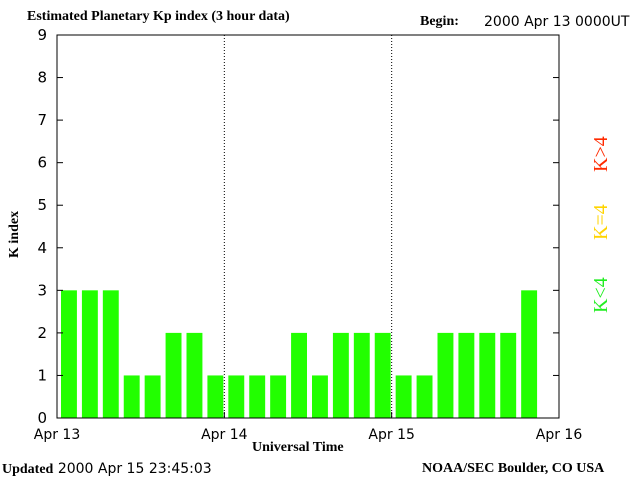  What do you see at coordinates (298, 447) in the screenshot?
I see `x-axis-label: Universal Time` at bounding box center [298, 447].